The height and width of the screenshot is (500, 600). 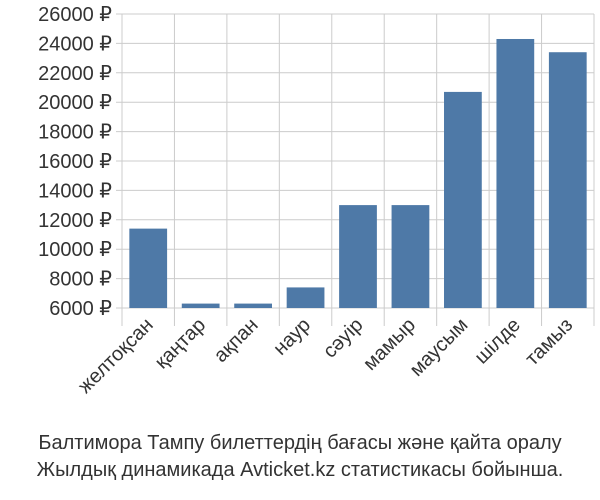 I want to click on x-tick-label: шілде, so click(x=497, y=341).